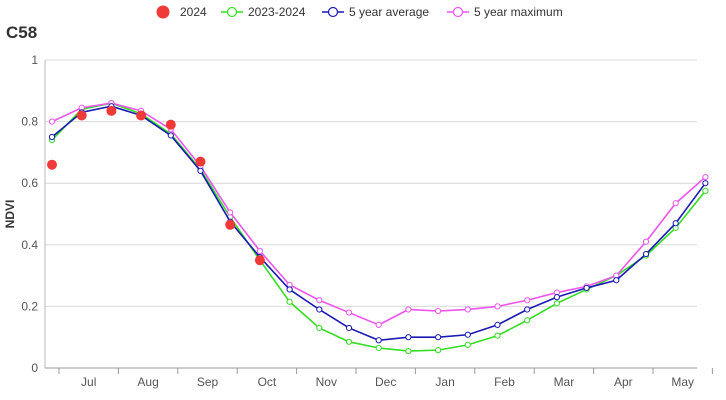 The image size is (726, 400). I want to click on legend-item: 2023-2024, so click(263, 12).